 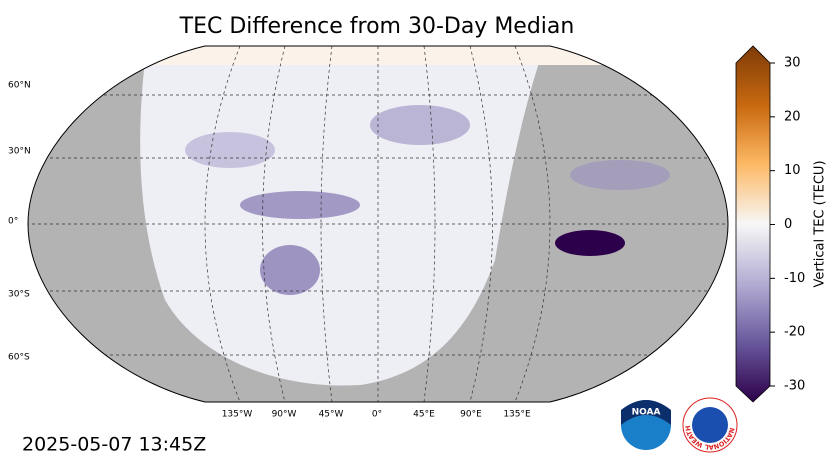 I want to click on nws-inner, so click(x=710, y=425).